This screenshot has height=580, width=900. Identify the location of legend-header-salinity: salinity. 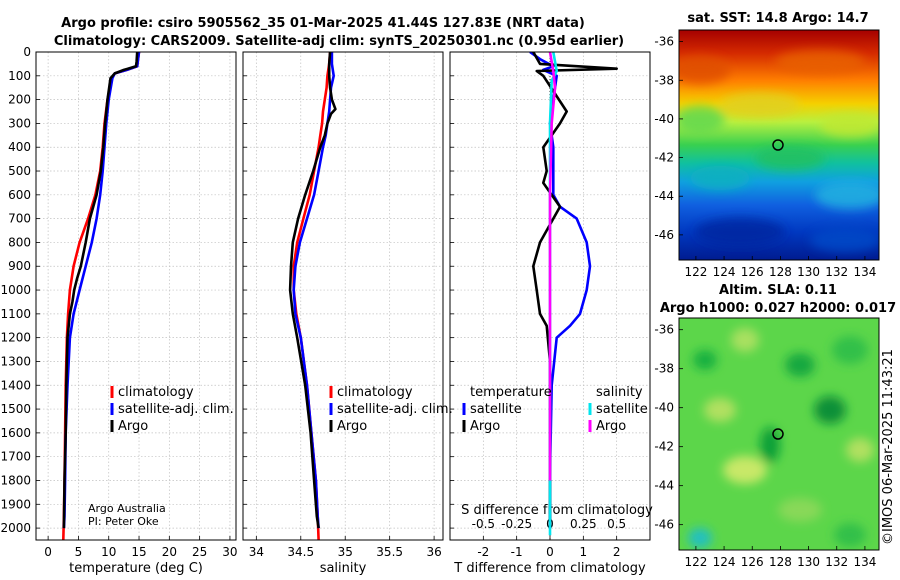
(619, 392).